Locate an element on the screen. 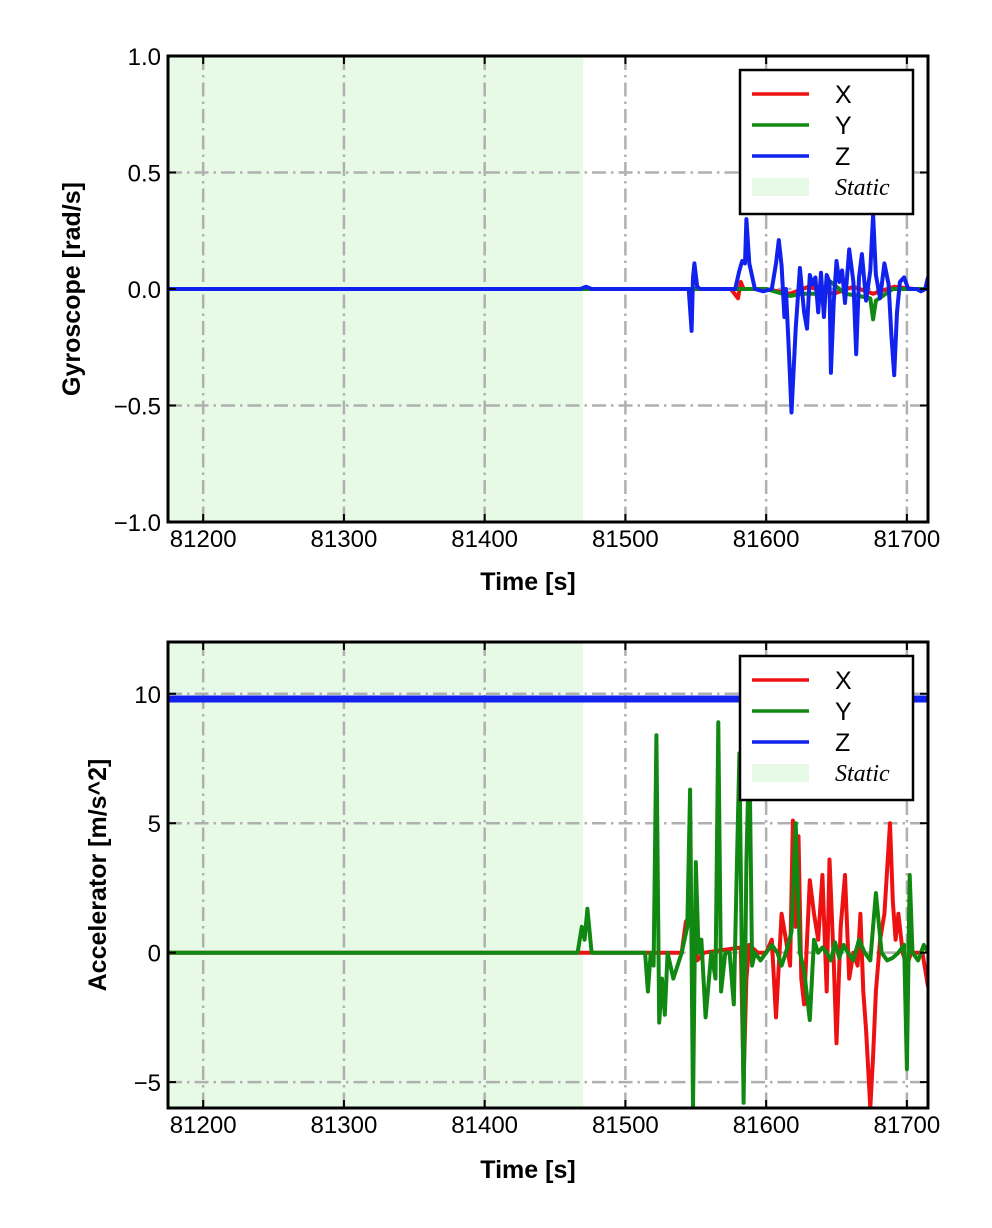 The image size is (992, 1228). y-axis-title: Accelerator [m/s^2] is located at coordinates (98, 875).